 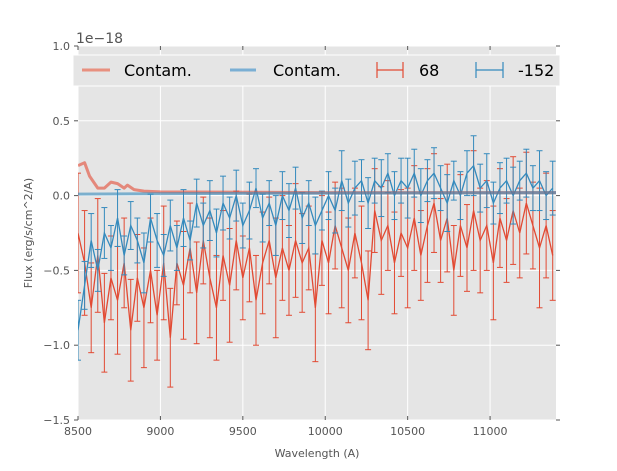 What do you see at coordinates (390, 70) in the screenshot?
I see `legend-errorbar-red` at bounding box center [390, 70].